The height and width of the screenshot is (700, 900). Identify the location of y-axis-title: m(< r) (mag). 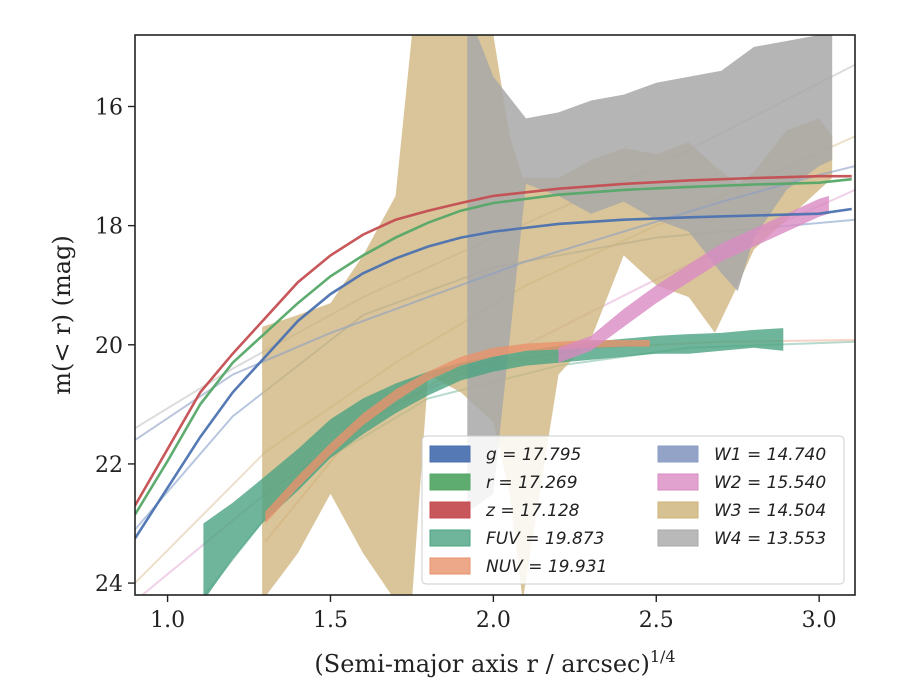
(62, 314).